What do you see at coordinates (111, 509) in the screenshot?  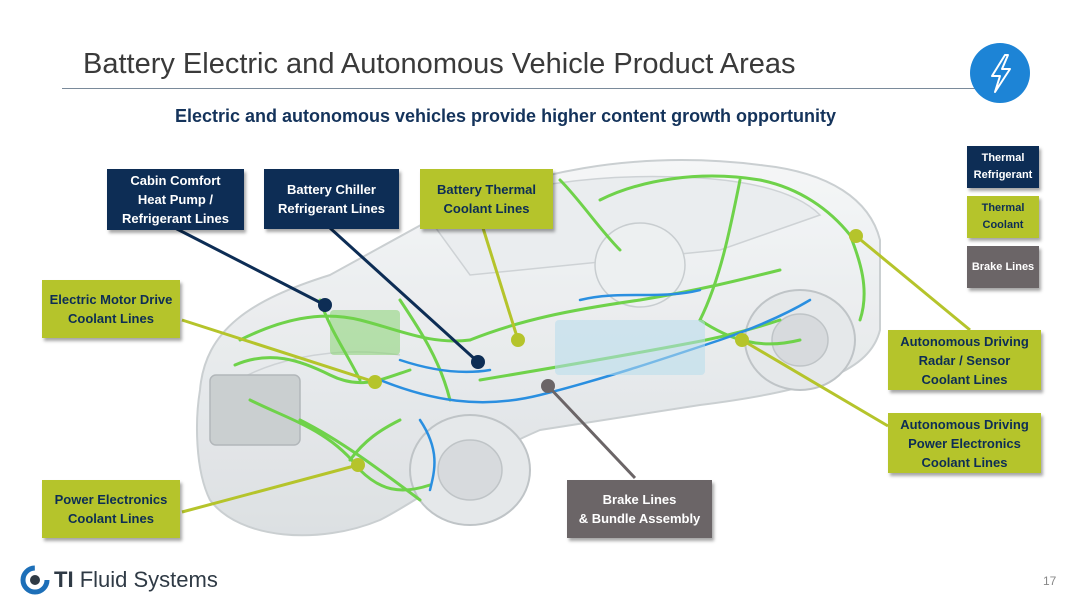 I see `callout-power-electronics: Power Electronics Coolant Lines` at bounding box center [111, 509].